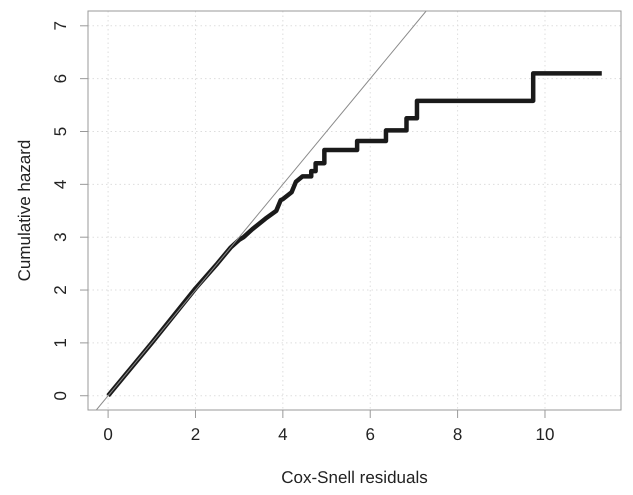  What do you see at coordinates (60, 26) in the screenshot?
I see `y-tick-label: 7` at bounding box center [60, 26].